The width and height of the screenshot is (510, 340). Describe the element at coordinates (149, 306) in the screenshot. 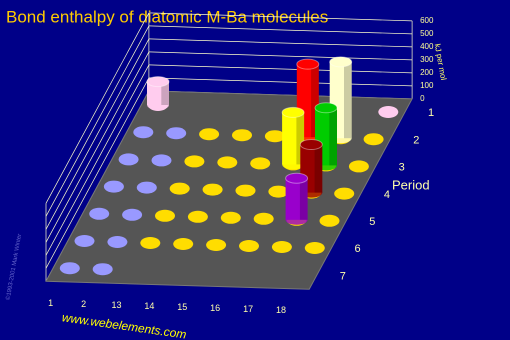

I see `group-label: 14` at that location.